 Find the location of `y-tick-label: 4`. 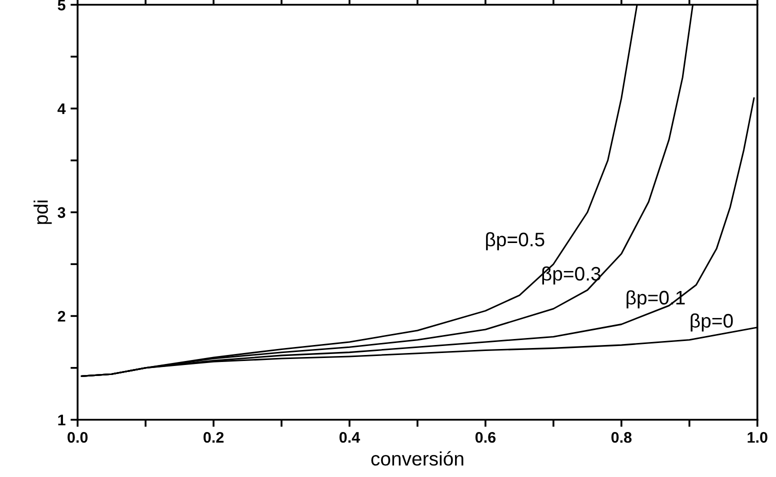

y-tick-label: 4 is located at coordinates (62, 109).